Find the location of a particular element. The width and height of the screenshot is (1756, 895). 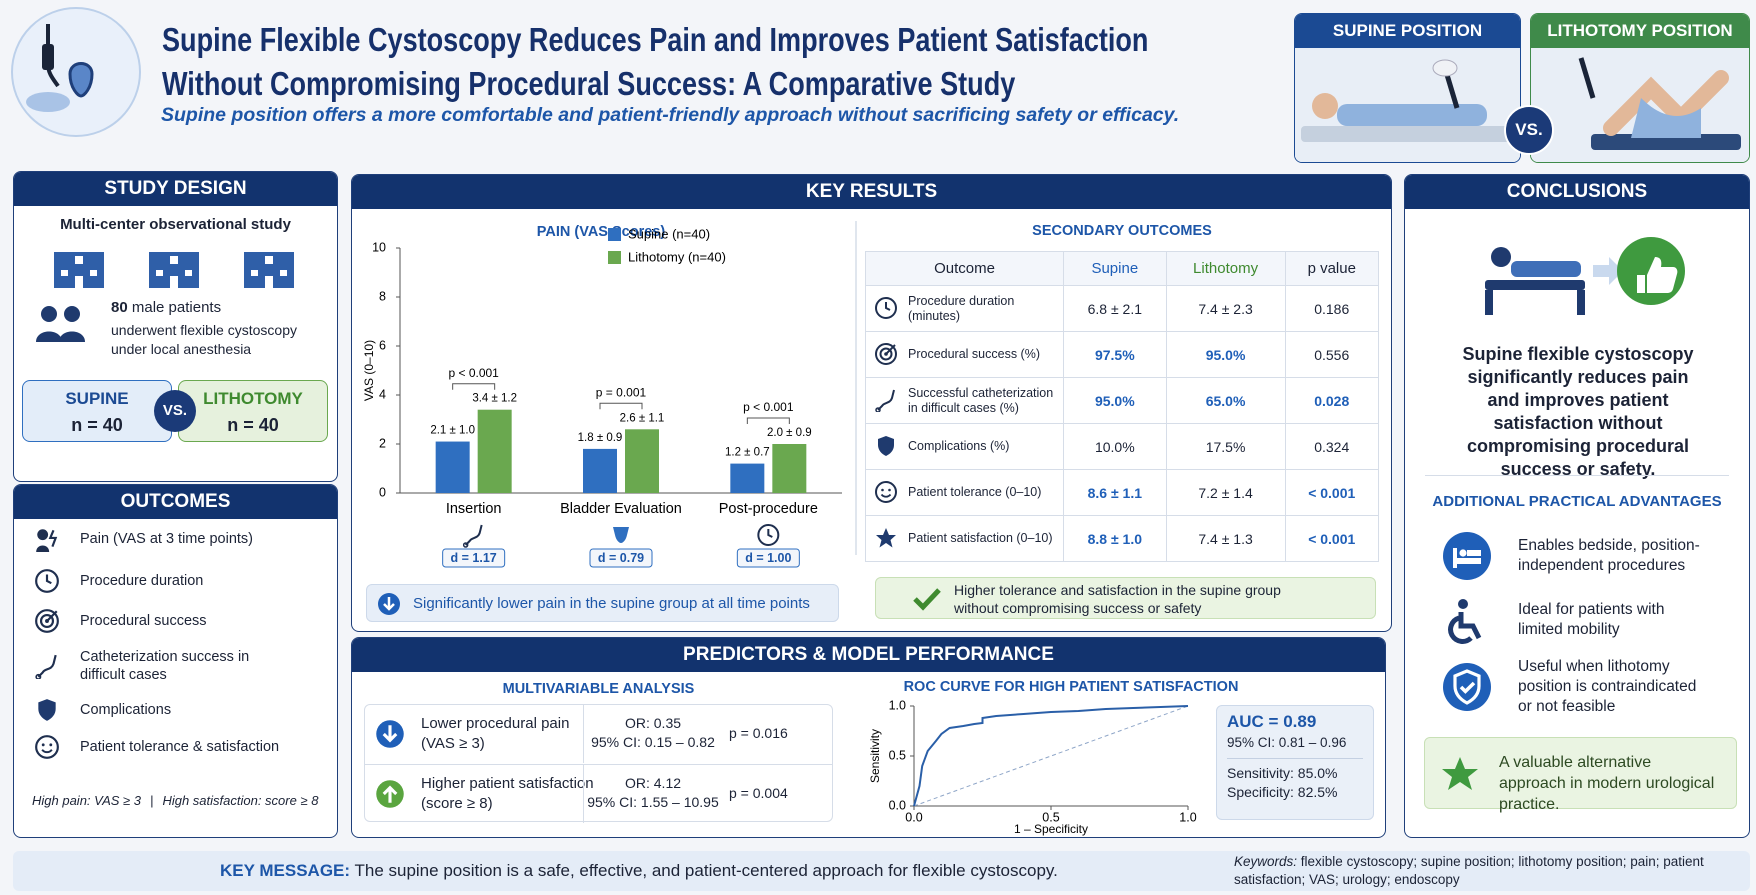

y-tick-label: 10 is located at coordinates (379, 247).